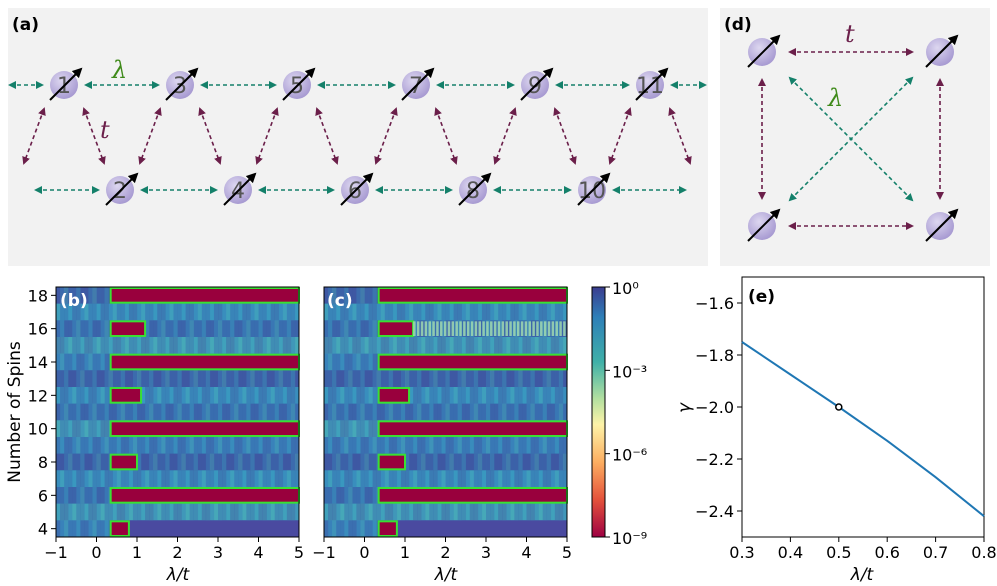  Describe the element at coordinates (629, 371) in the screenshot. I see `colorbar-tick-label: 10⁻³` at that location.